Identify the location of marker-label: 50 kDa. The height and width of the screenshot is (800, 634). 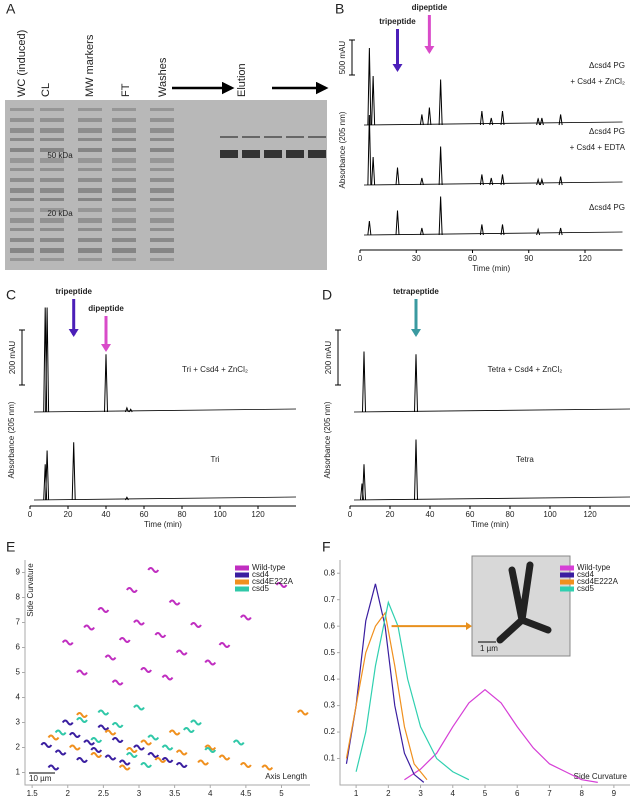
(60, 155).